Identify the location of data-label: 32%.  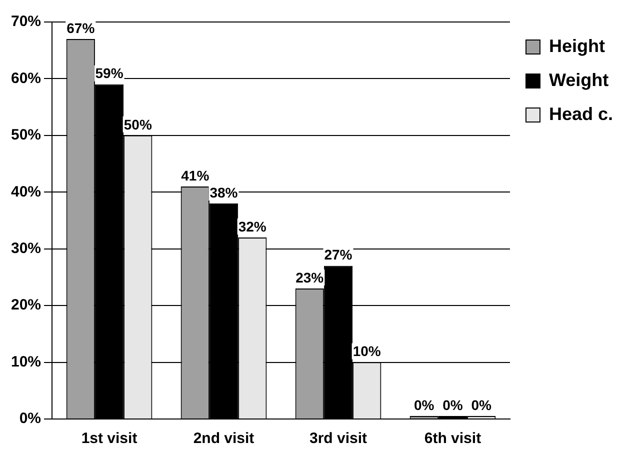
(252, 226).